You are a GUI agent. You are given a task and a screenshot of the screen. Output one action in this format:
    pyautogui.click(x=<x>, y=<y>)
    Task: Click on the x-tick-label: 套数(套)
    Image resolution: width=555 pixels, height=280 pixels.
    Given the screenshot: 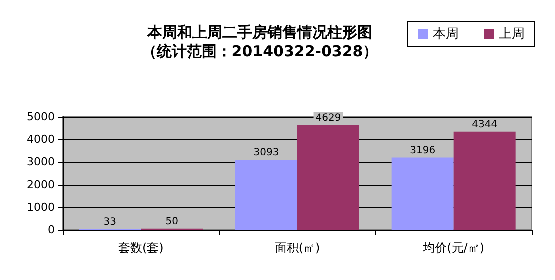 What is the action you would take?
    pyautogui.click(x=141, y=248)
    